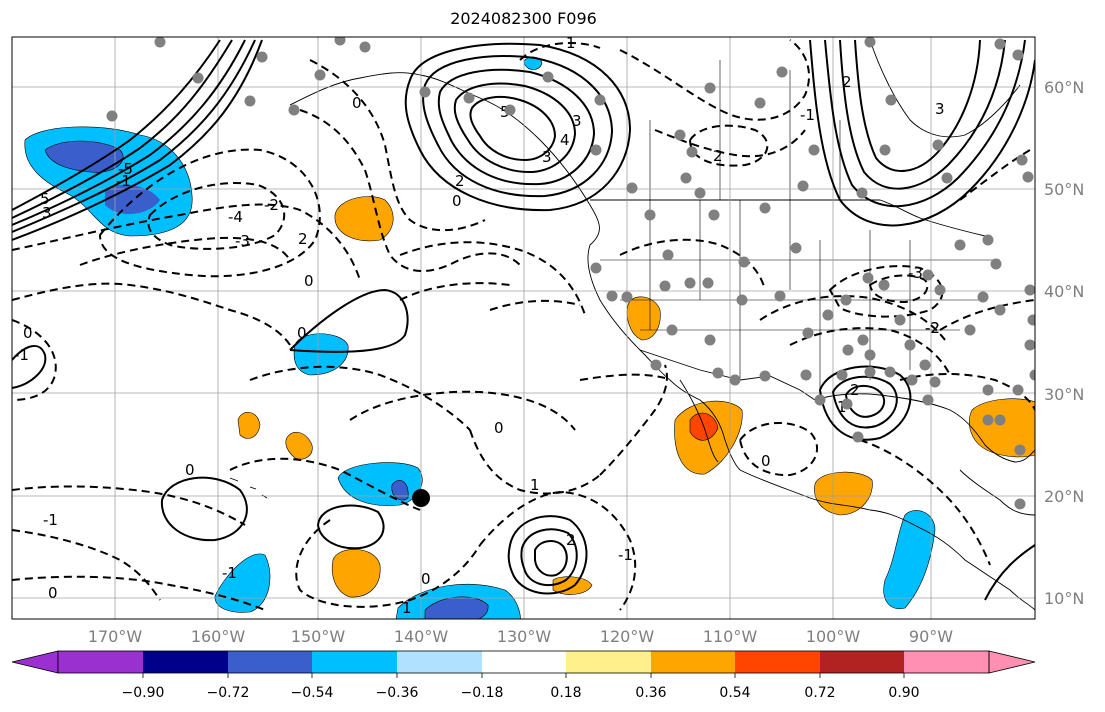 This screenshot has height=712, width=1105. I want to click on colorbar-tick-label: −0.90, so click(143, 693).